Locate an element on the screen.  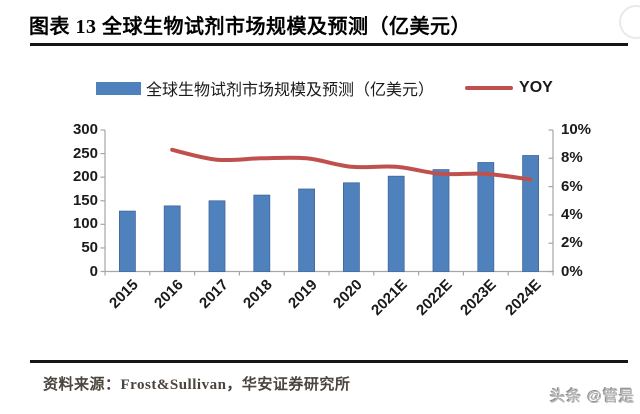
legend-bar-swatch is located at coordinates (118, 88).